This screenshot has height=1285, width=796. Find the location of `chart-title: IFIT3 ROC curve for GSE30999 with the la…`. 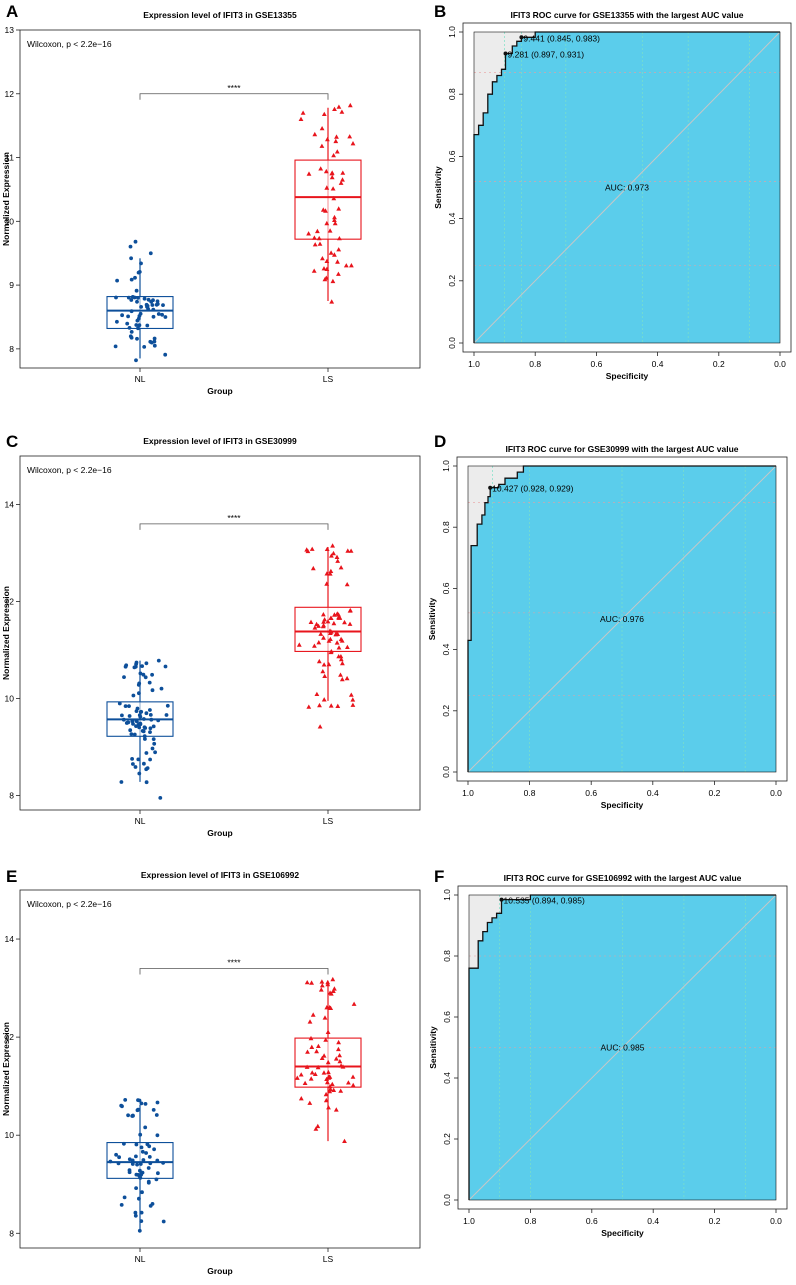

chart-title: IFIT3 ROC curve for GSE30999 with the la… is located at coordinates (621, 449).